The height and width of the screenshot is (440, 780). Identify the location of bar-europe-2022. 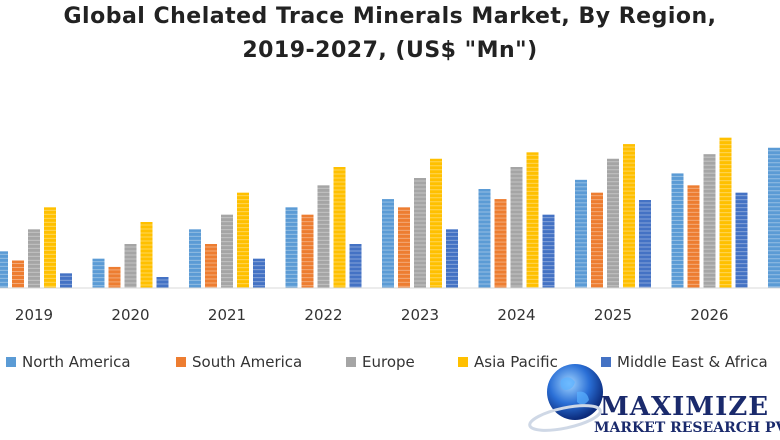
(323, 236).